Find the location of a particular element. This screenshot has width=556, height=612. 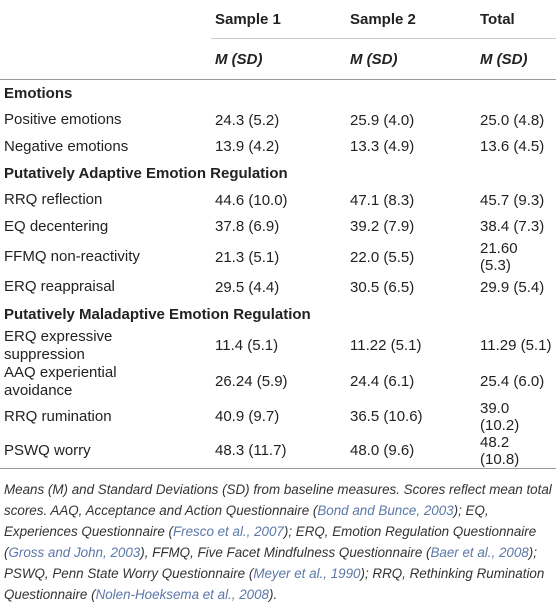

value-cell: 11.4 (5.1) is located at coordinates (247, 345).